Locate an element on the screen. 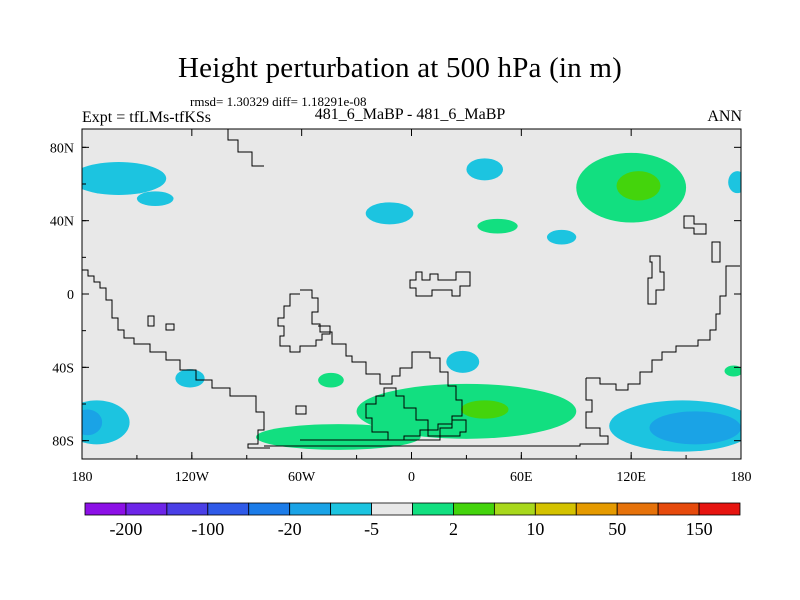 This screenshot has height=600, width=800. coastline-europe-block is located at coordinates (304, 323).